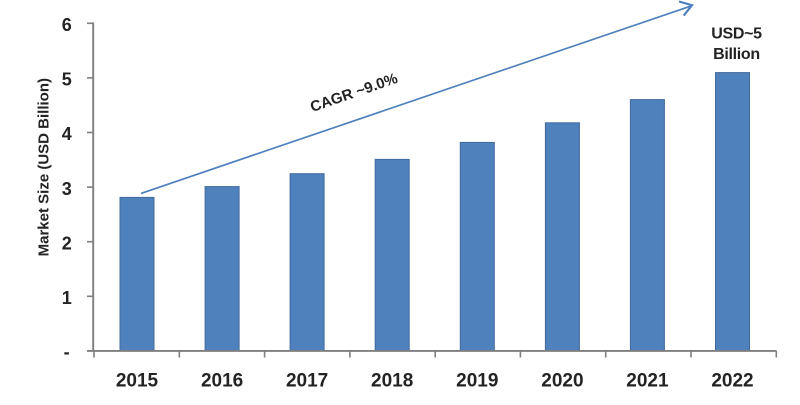 This screenshot has width=800, height=405. What do you see at coordinates (354, 93) in the screenshot?
I see `svg-text: CAGR ~9.0%` at bounding box center [354, 93].